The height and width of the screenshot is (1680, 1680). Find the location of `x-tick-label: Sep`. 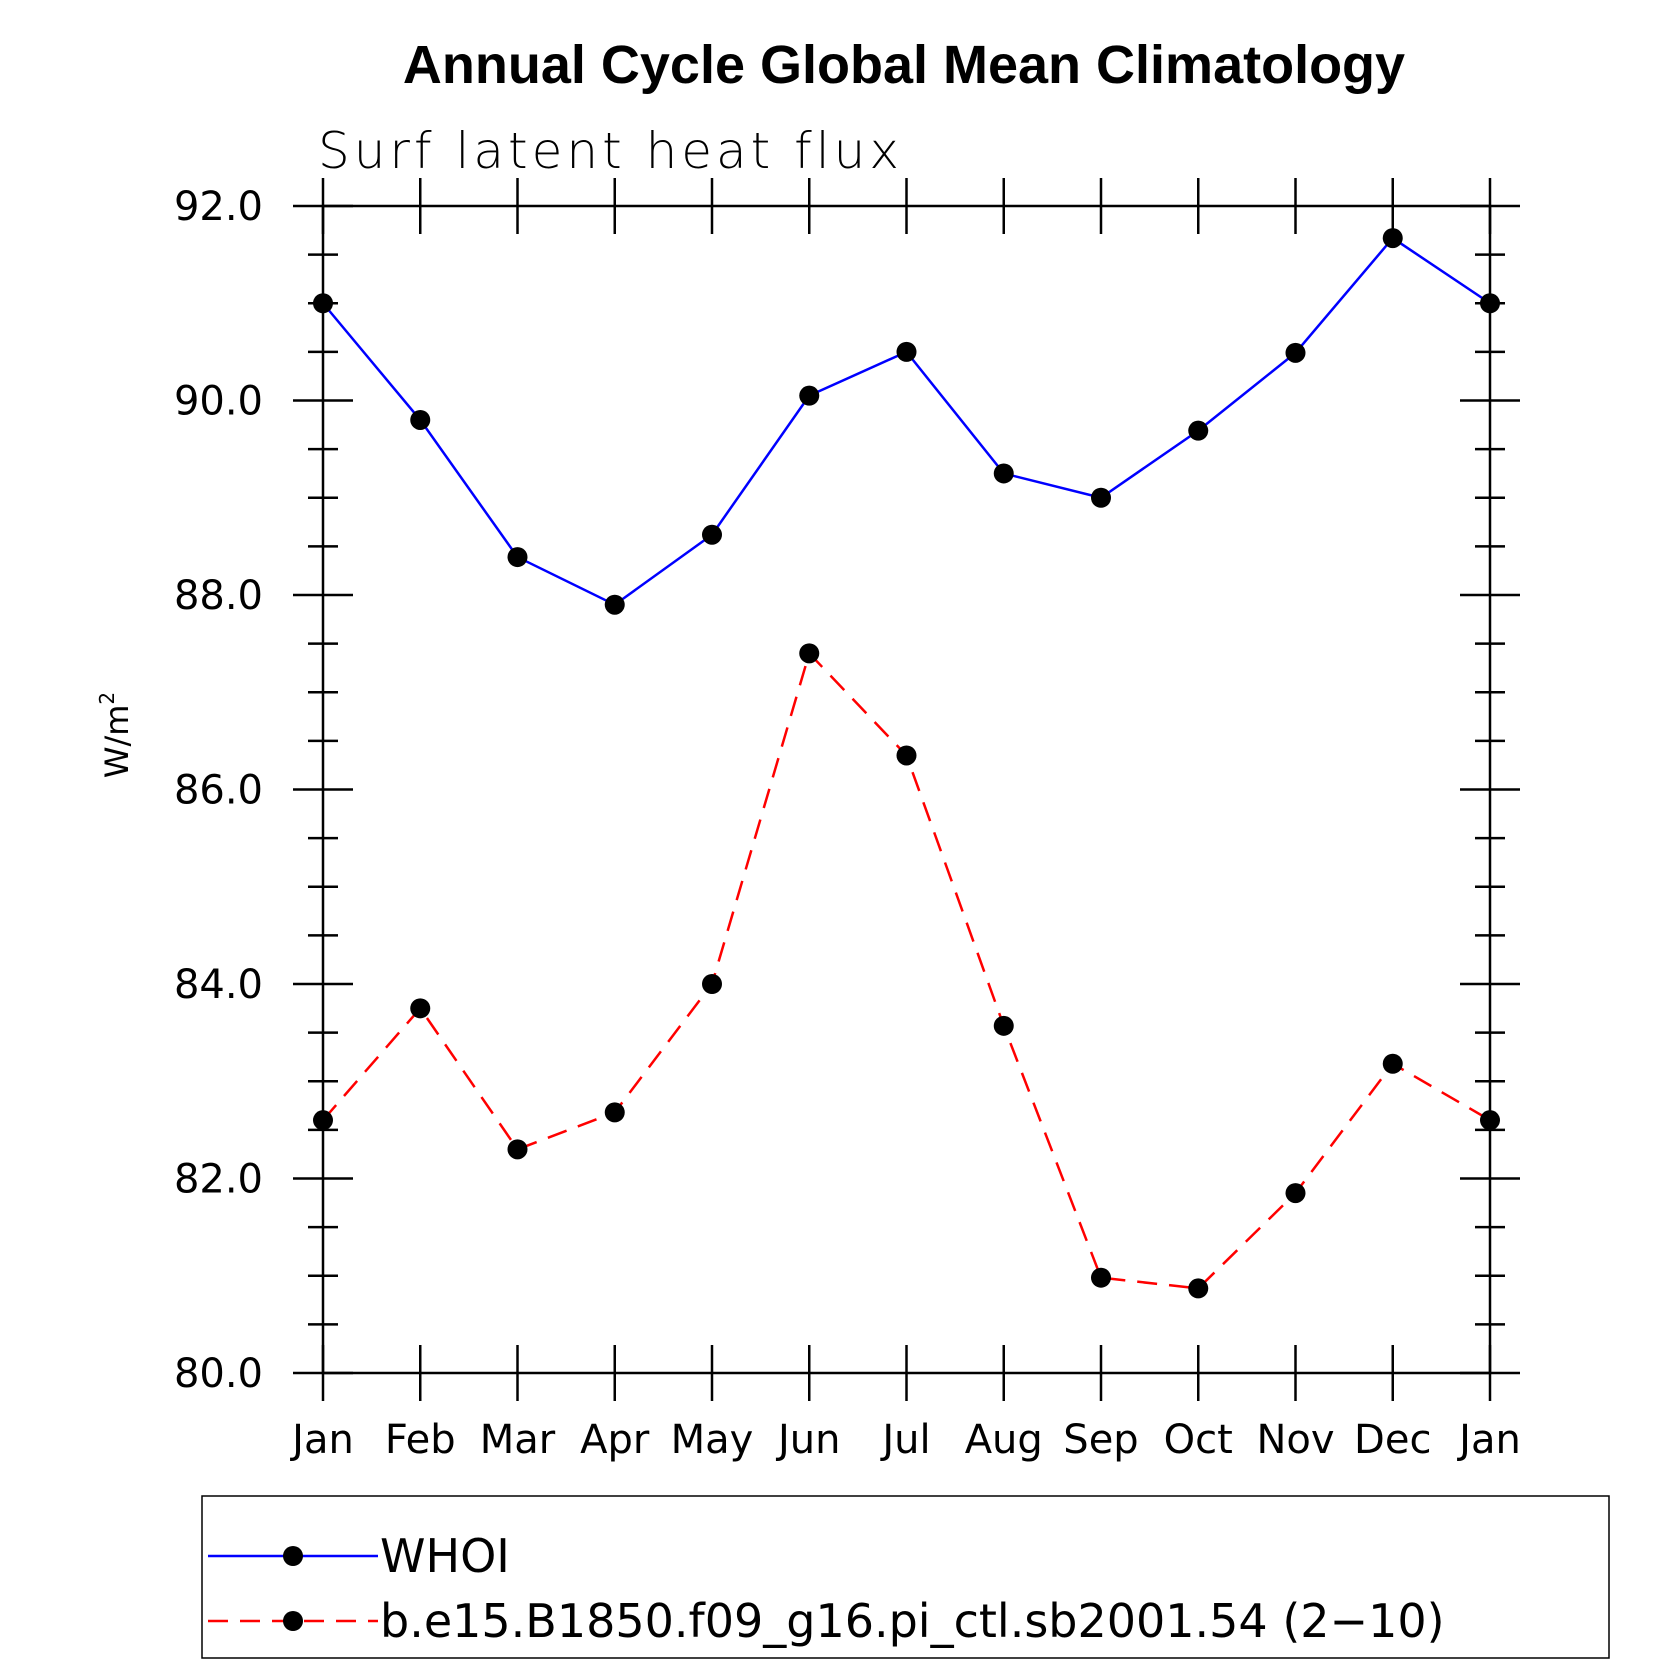

x-tick-label: Sep is located at coordinates (1100, 1440).